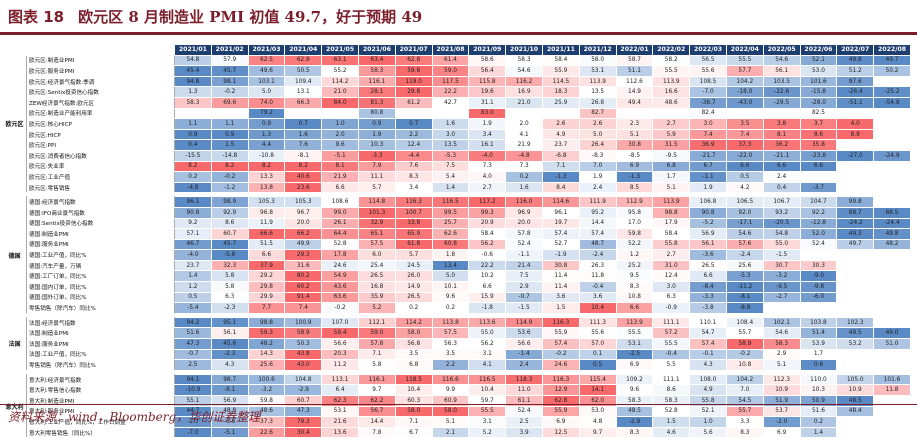  Describe the element at coordinates (708, 287) in the screenshot. I see `value-cell: -8.4` at that location.